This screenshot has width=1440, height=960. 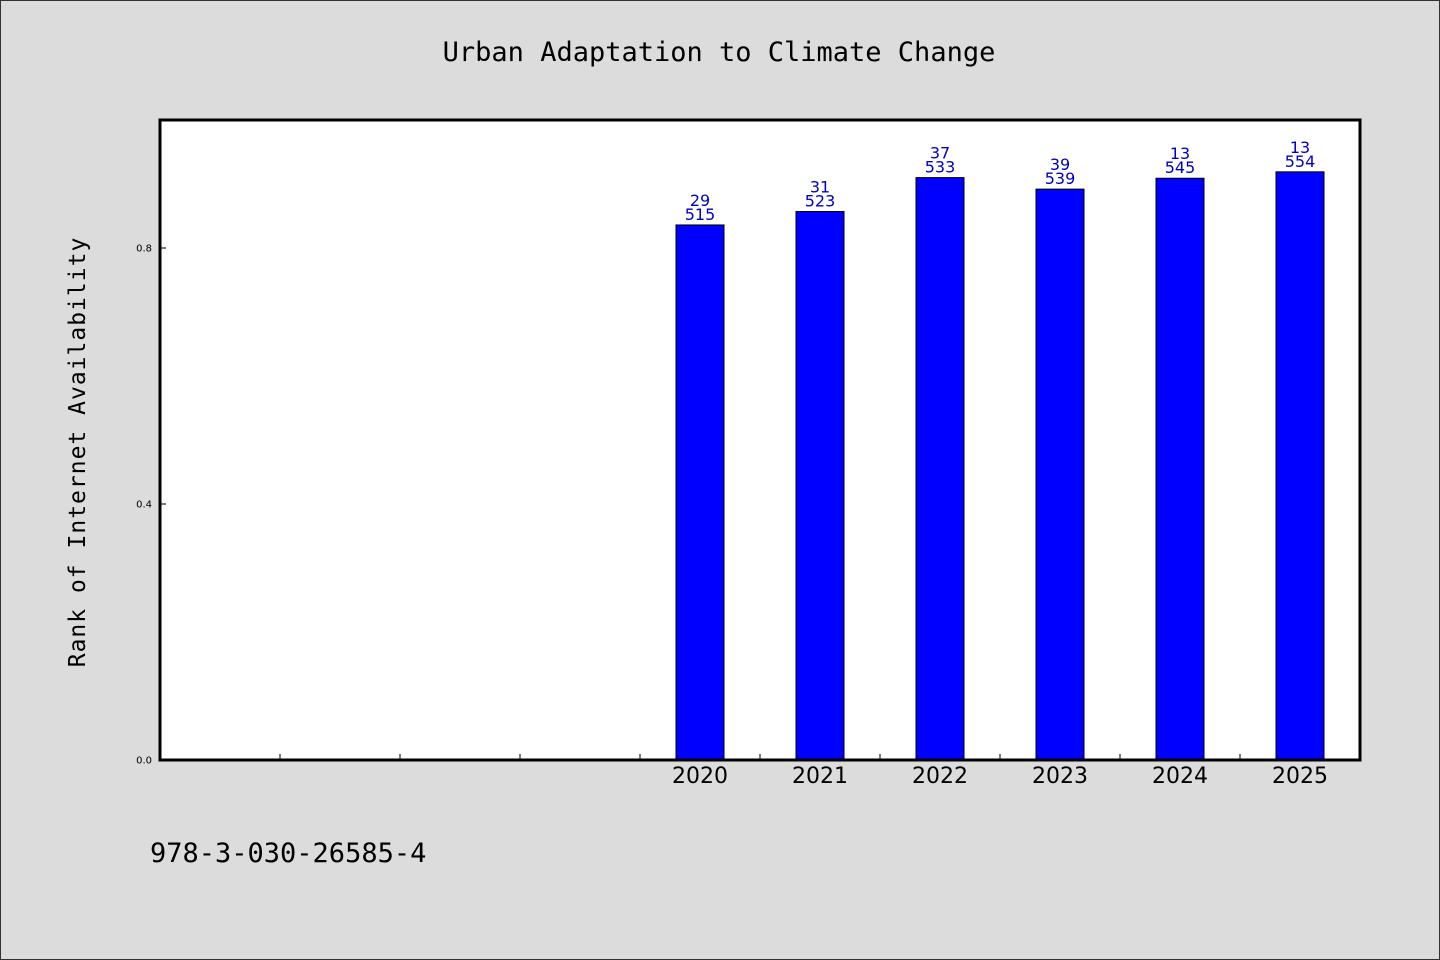 I want to click on y-tick-label: 0.0, so click(x=144, y=761).